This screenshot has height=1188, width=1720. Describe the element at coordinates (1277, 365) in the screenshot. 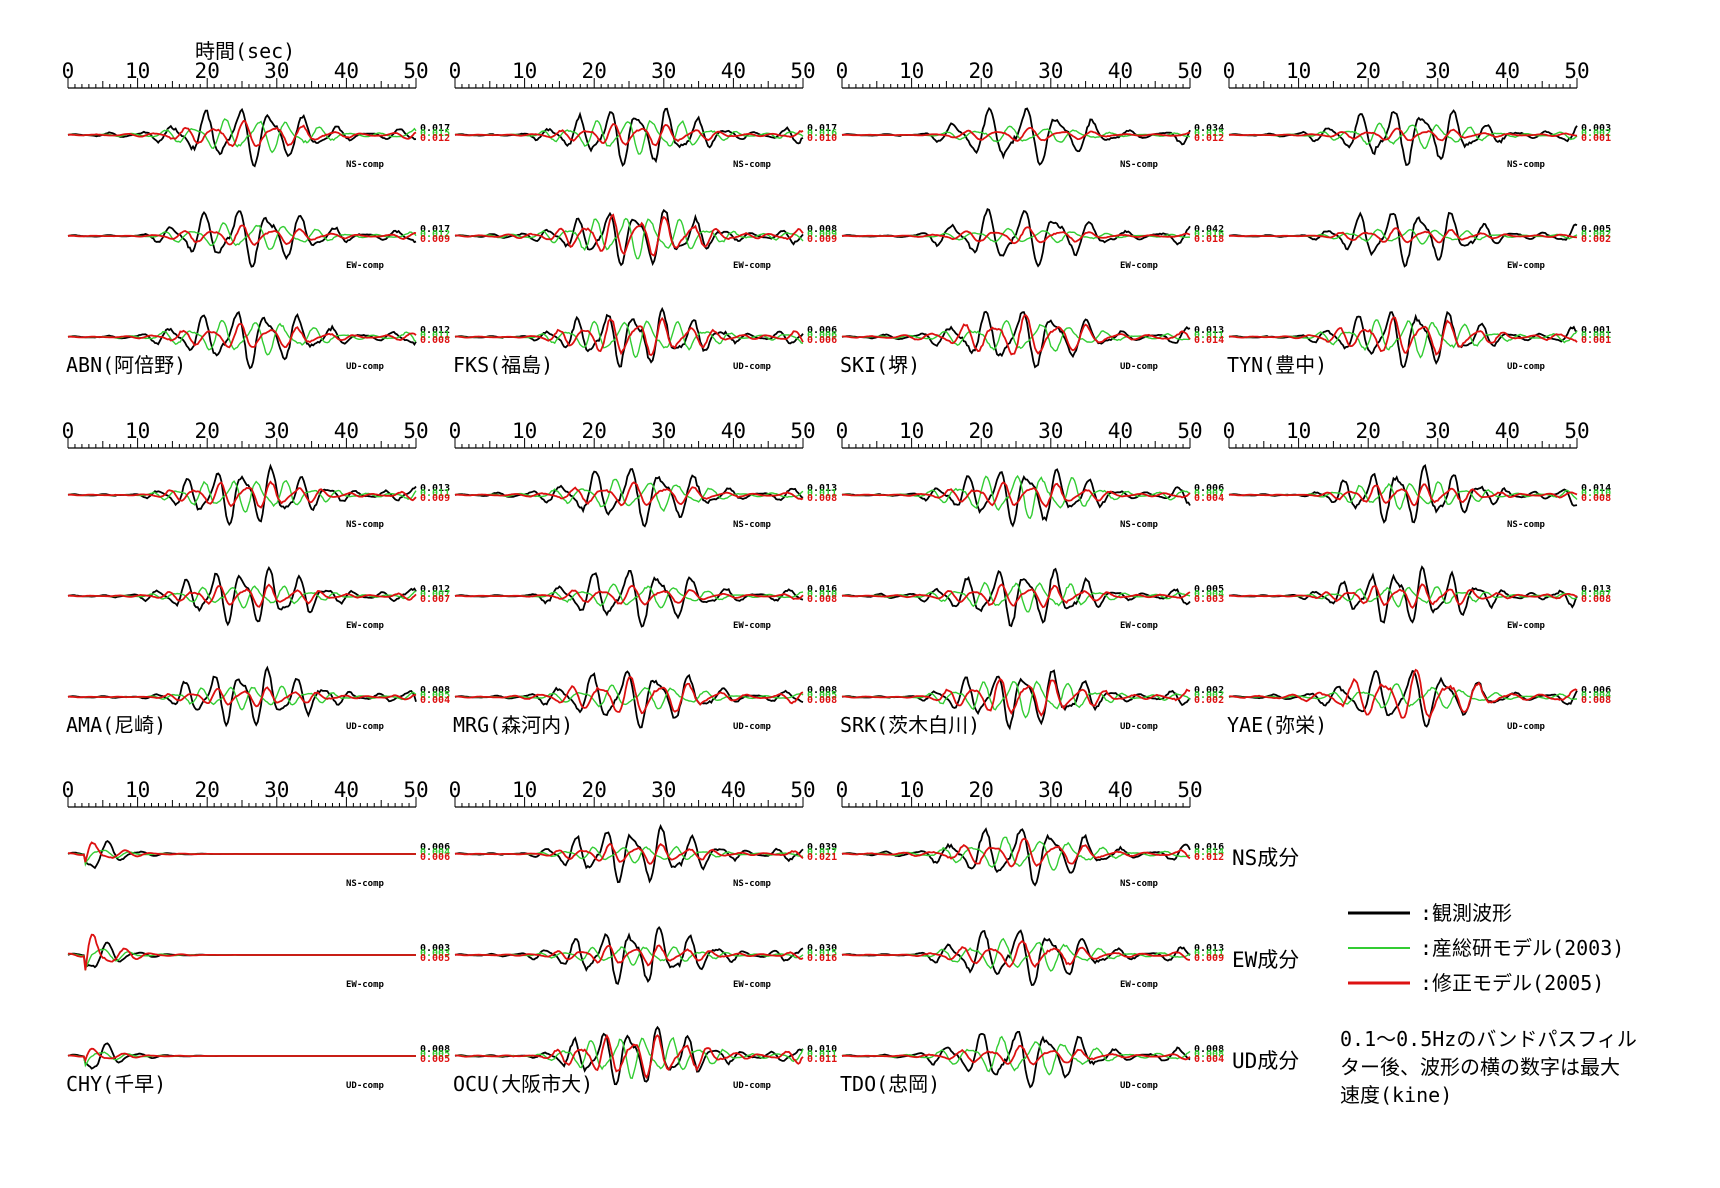

I see `station-name: TYN(豊中)` at that location.